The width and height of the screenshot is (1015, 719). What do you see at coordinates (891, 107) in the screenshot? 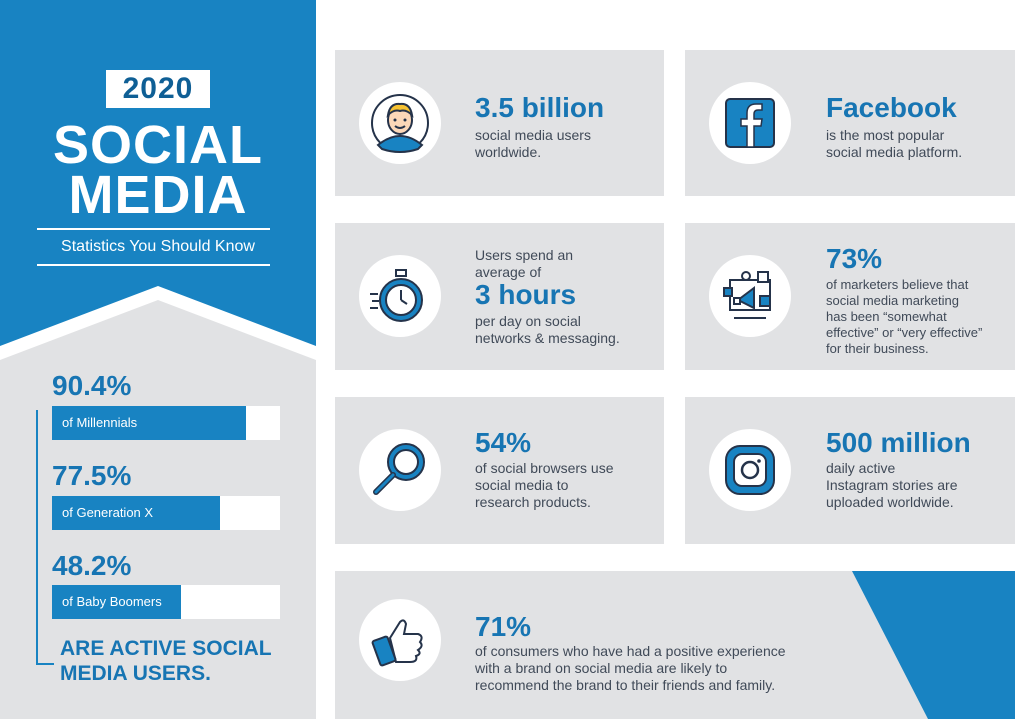
I see `headline: Facebook` at bounding box center [891, 107].